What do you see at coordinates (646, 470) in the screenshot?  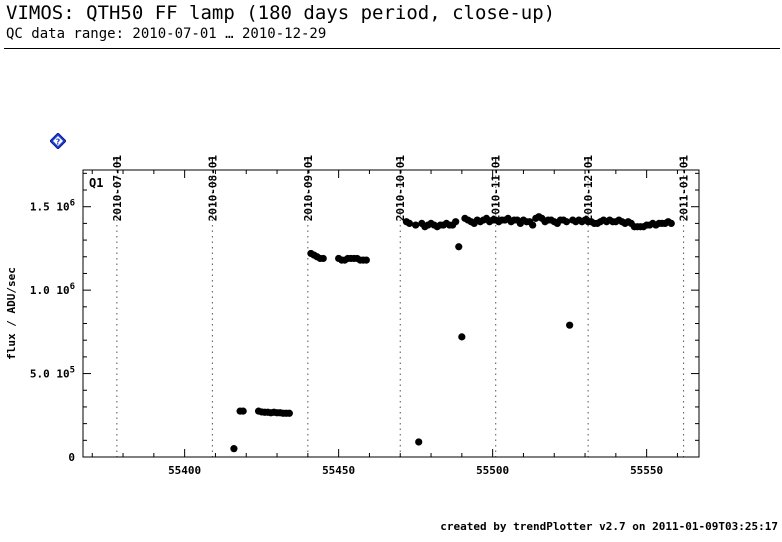 I see `x-tick-label: 55550` at bounding box center [646, 470].